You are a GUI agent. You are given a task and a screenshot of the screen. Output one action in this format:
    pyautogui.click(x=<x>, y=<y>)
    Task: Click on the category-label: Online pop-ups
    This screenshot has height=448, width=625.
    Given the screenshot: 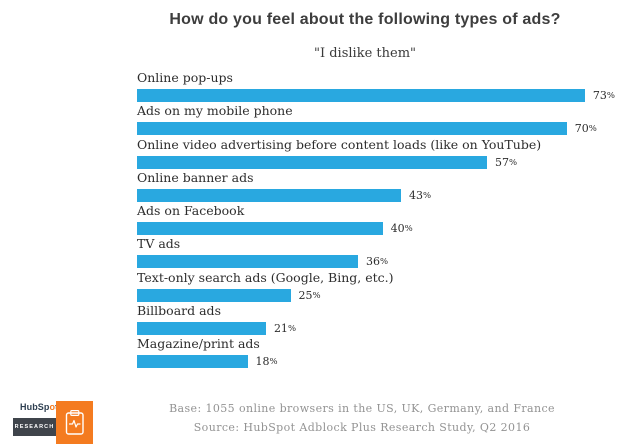 What is the action you would take?
    pyautogui.click(x=185, y=77)
    